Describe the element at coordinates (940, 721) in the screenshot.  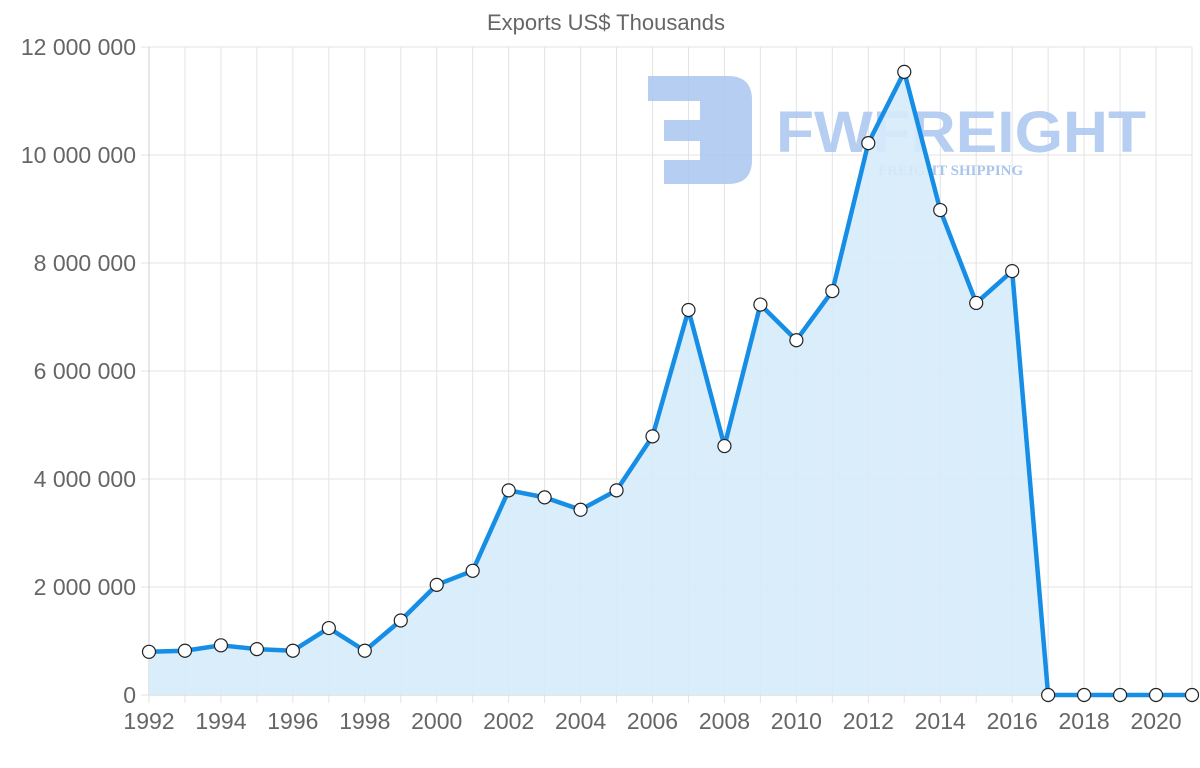
I see `x-tick-label: 2014` at that location.